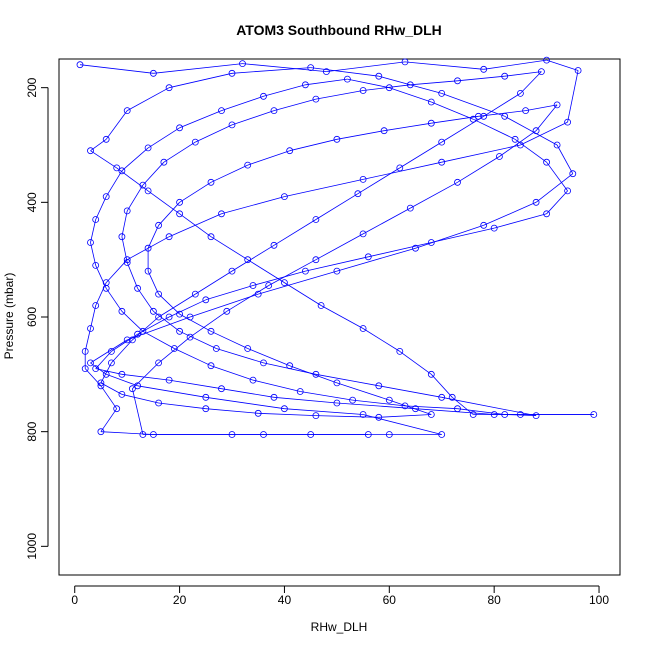 The width and height of the screenshot is (650, 650). What do you see at coordinates (37, 318) in the screenshot?
I see `y-axis: 200 400 600 800 1000` at bounding box center [37, 318].